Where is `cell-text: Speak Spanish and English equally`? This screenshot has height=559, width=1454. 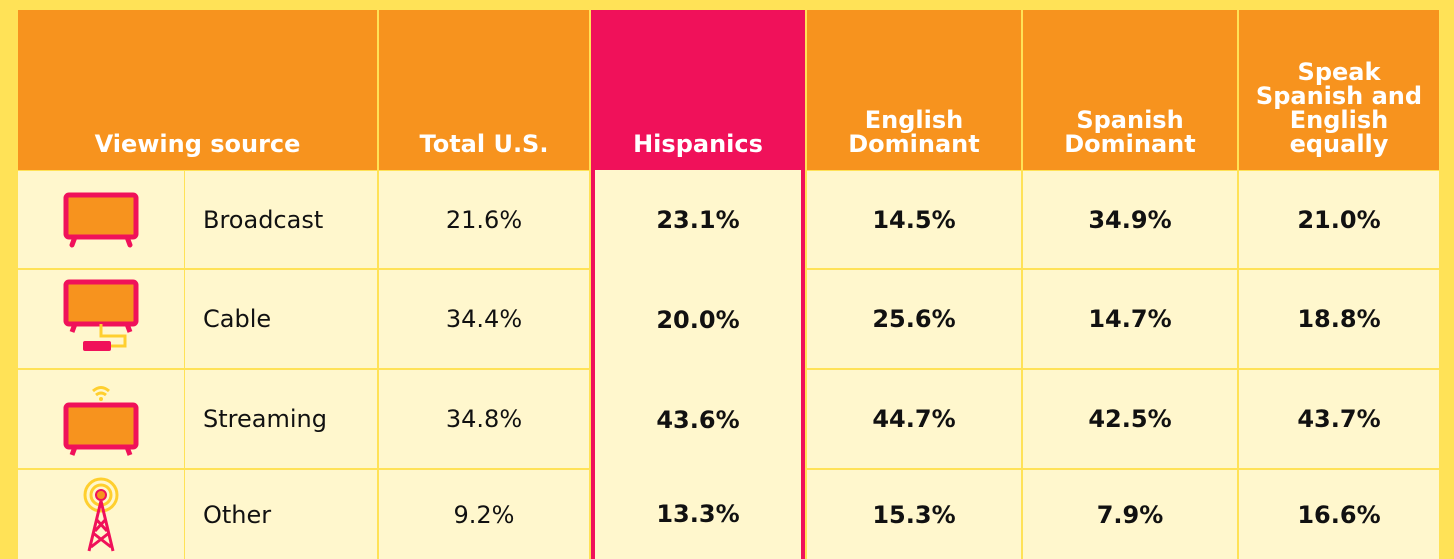
cell-text: Speak Spanish and English equally is located at coordinates (1339, 108).